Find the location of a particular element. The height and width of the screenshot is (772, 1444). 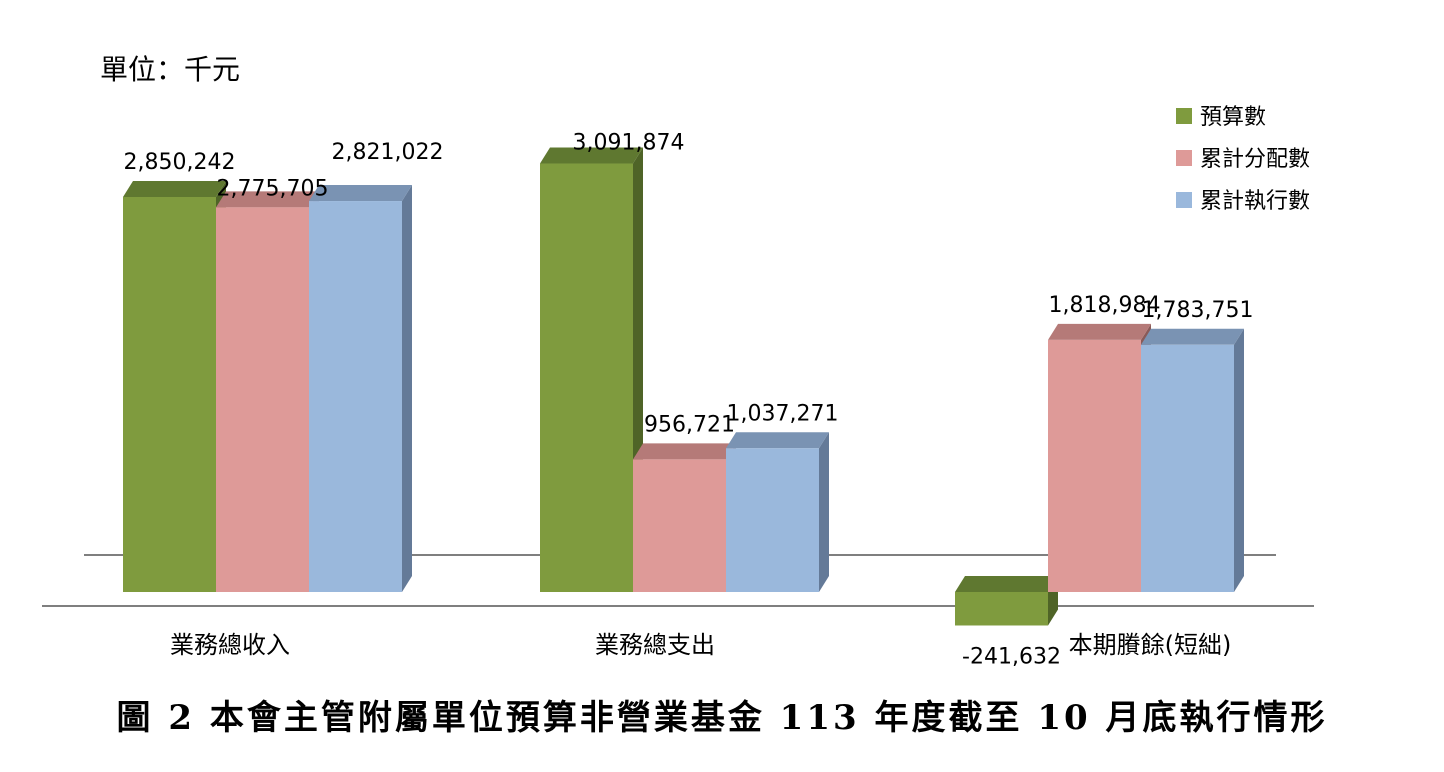

figure-caption: 圖 2 本會主管附屬單位預算非營業基金 113 年度截至 10 月底執行情形 is located at coordinates (722, 718).